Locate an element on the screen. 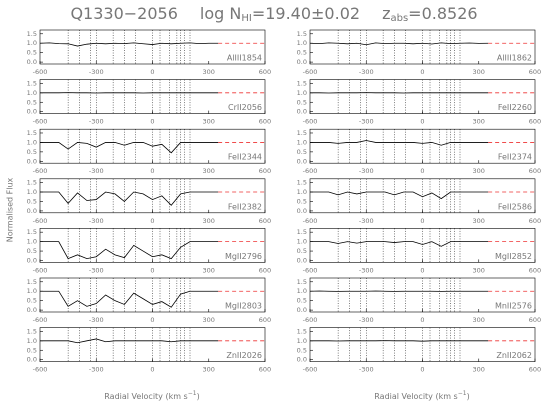 Image resolution: width=548 pixels, height=404 pixels. x-label-part: ) is located at coordinates (198, 396).